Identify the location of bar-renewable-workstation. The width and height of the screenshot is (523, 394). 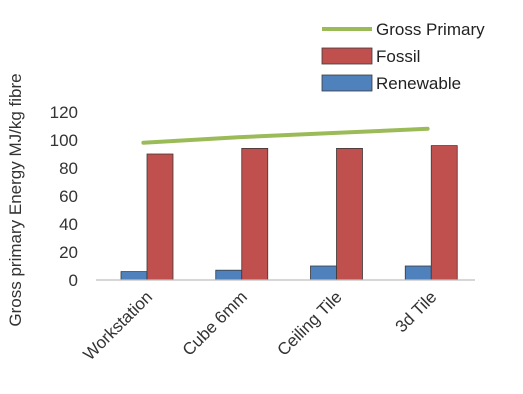
(134, 276).